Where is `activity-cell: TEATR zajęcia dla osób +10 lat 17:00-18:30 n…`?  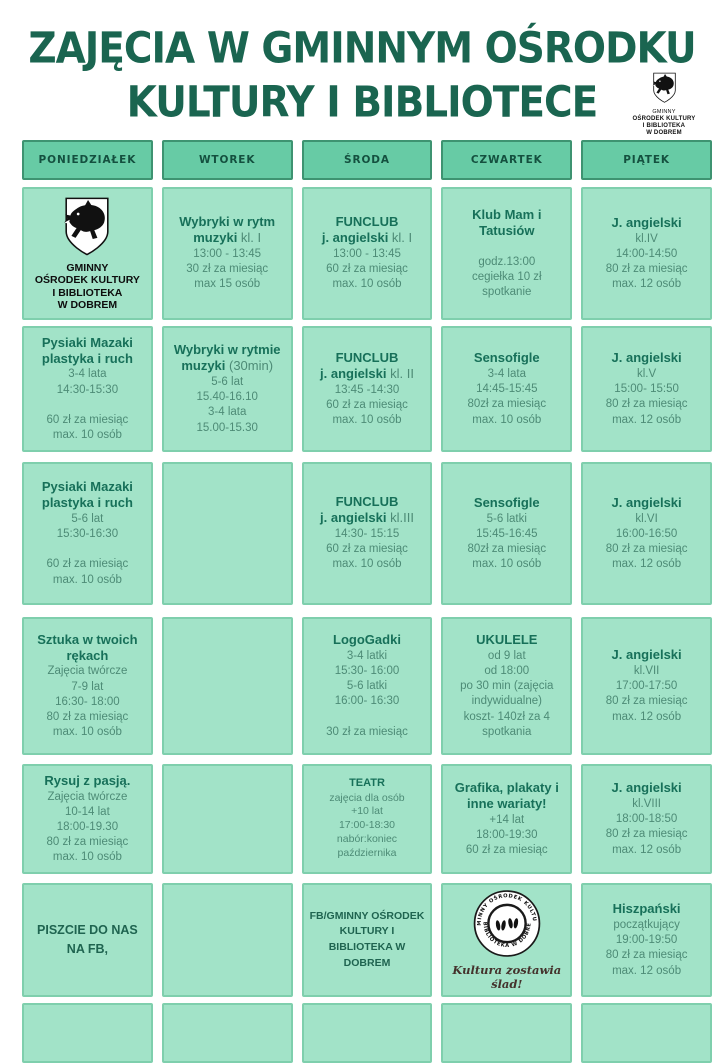 activity-cell: TEATR zajęcia dla osób +10 lat 17:00-18:30 n… is located at coordinates (367, 819).